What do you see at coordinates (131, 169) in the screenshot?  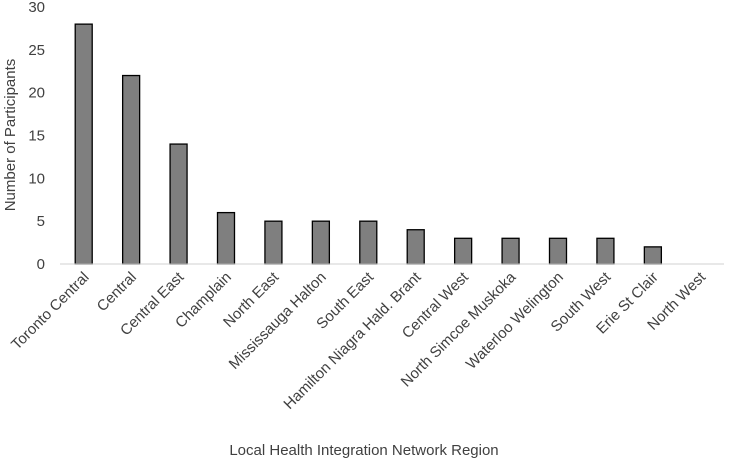 I see `bar-central` at bounding box center [131, 169].